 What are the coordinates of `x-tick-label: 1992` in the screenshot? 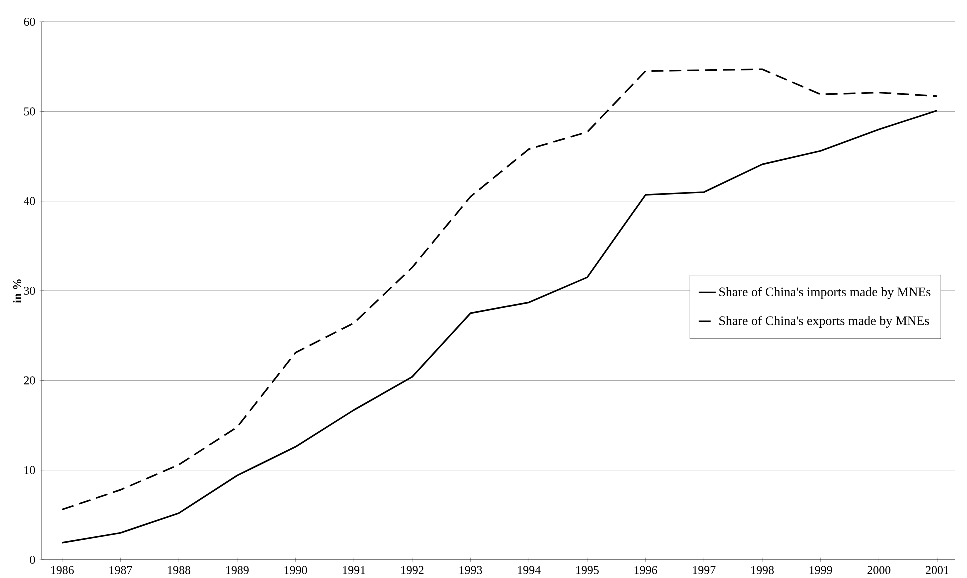 It's located at (413, 570).